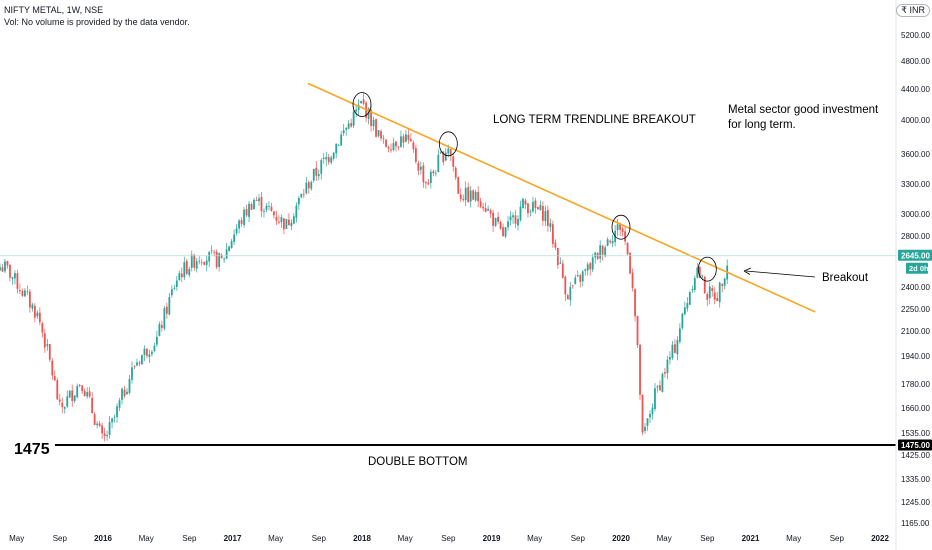 This screenshot has width=932, height=550. I want to click on currency-badge: ₹ INR, so click(913, 10).